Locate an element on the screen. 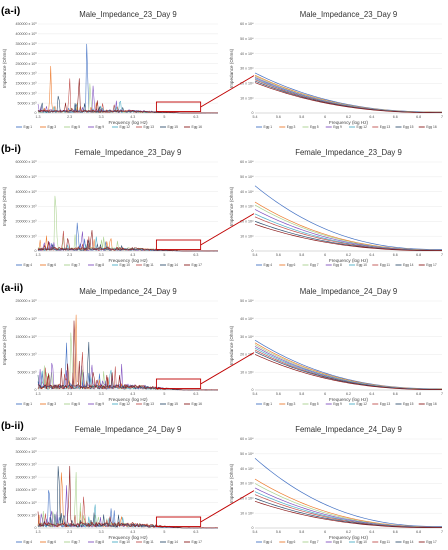 The width and height of the screenshot is (448, 550). x-tick-label: 7 is located at coordinates (442, 532).